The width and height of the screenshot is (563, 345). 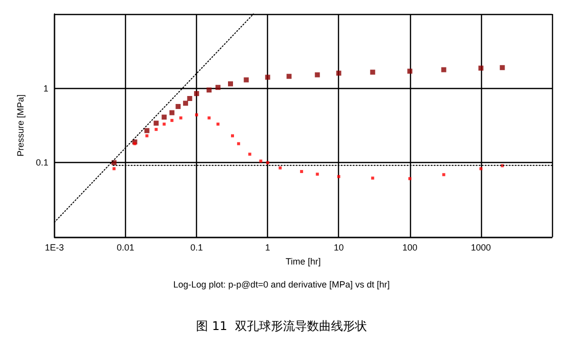 I want to click on x-tick-label: 1, so click(x=267, y=247).